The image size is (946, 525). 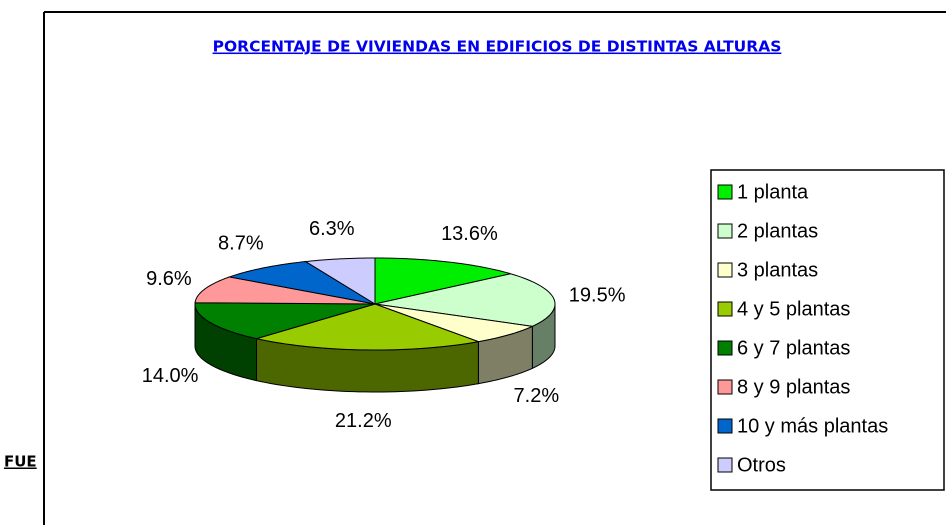 What do you see at coordinates (812, 426) in the screenshot?
I see `legend-label: 10 y más plantas` at bounding box center [812, 426].